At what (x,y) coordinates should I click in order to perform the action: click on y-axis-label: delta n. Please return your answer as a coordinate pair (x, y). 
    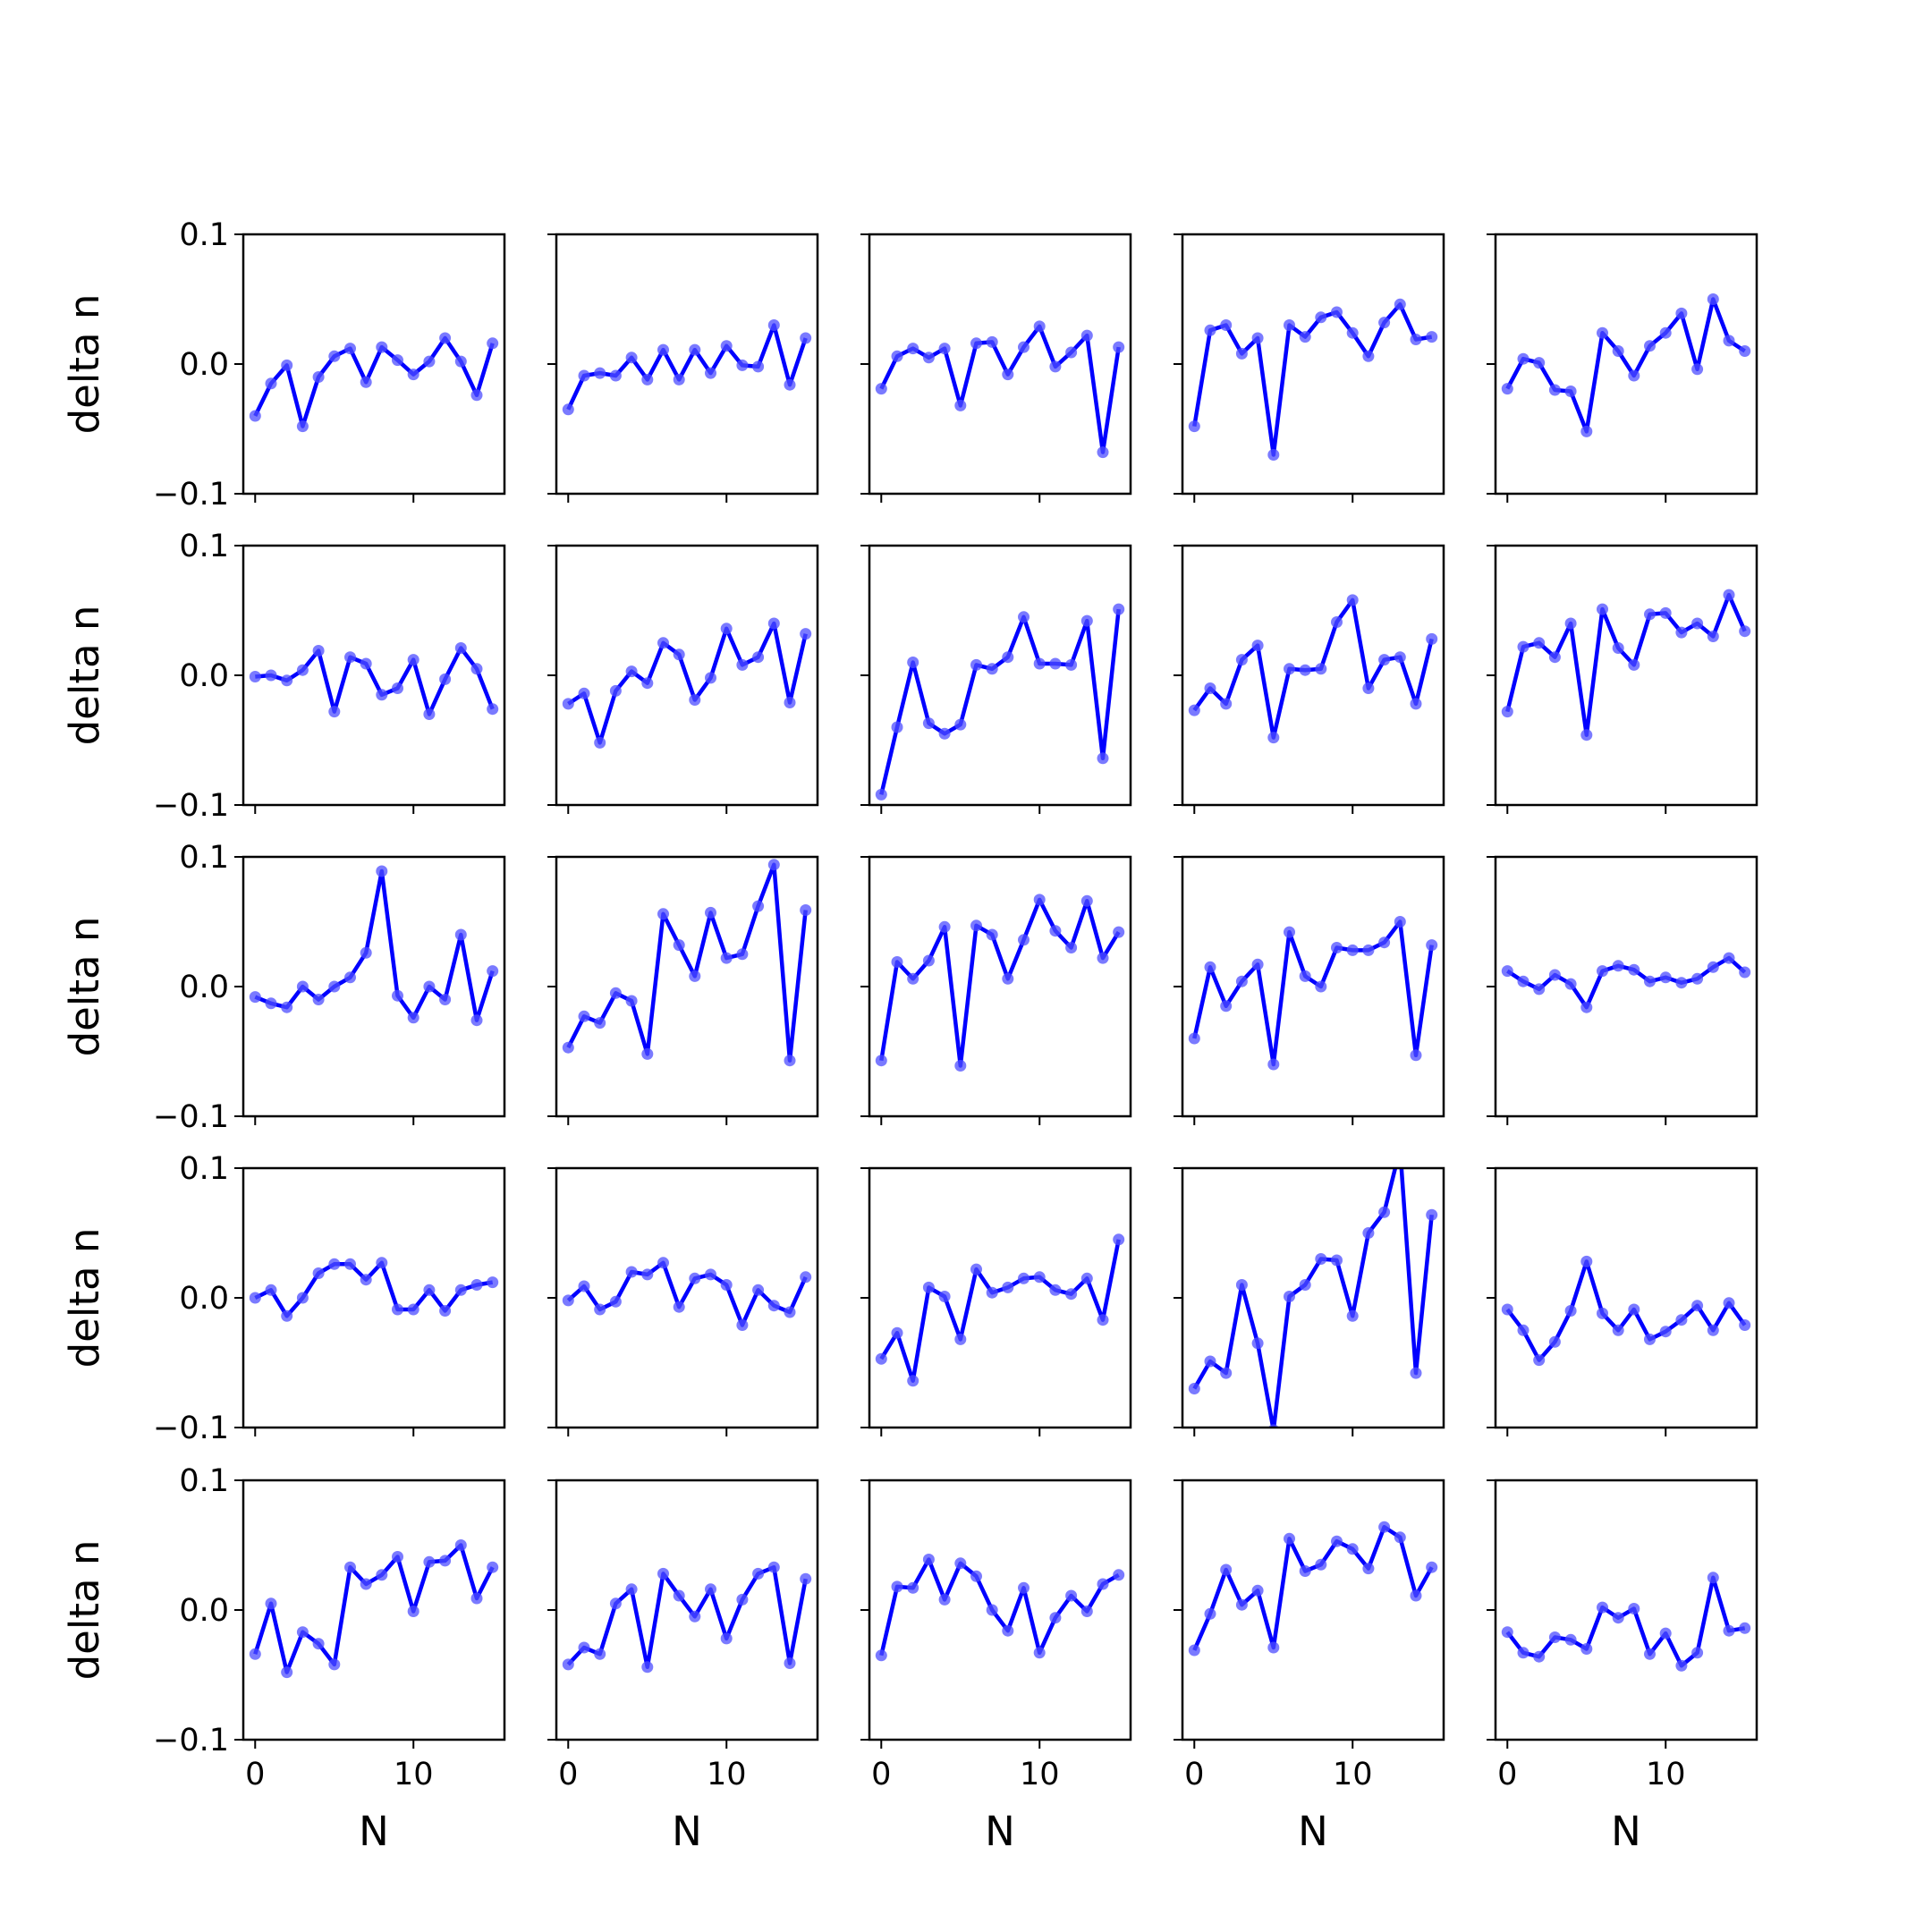
    Looking at the image, I should click on (84, 1610).